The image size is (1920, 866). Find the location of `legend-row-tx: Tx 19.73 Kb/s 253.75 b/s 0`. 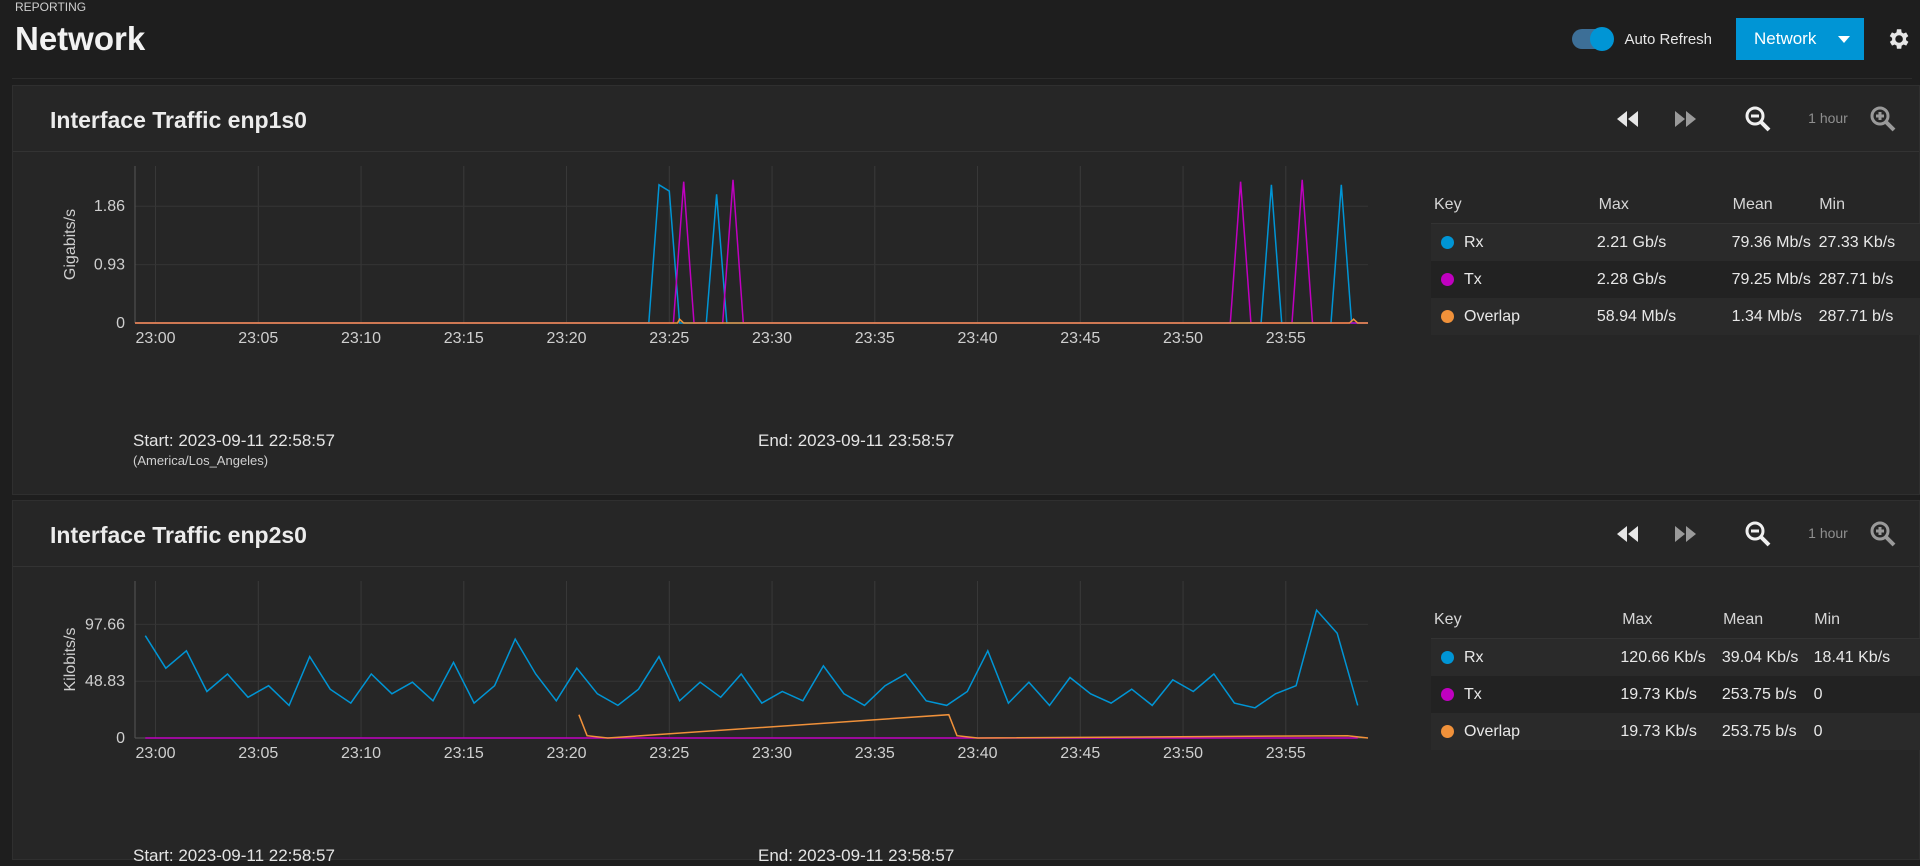

legend-row-tx: Tx 19.73 Kb/s 253.75 b/s 0 is located at coordinates (1675, 694).